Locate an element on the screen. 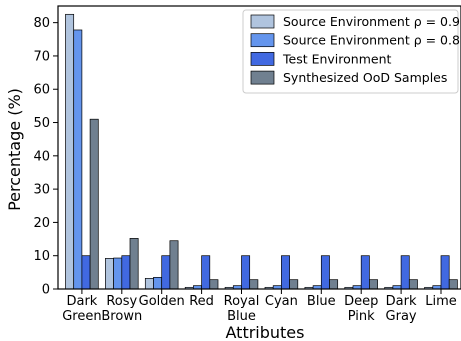 The image size is (461, 341). x-tick-label: Deep is located at coordinates (361, 301).